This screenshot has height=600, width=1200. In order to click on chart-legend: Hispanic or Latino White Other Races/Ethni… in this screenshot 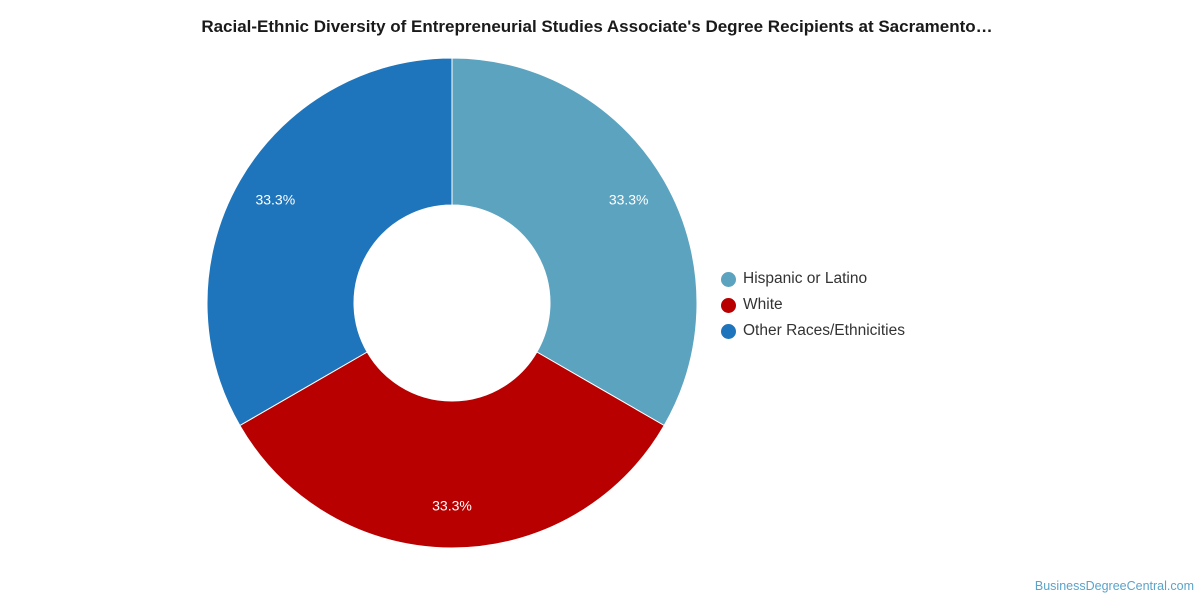, I will do `click(813, 305)`.